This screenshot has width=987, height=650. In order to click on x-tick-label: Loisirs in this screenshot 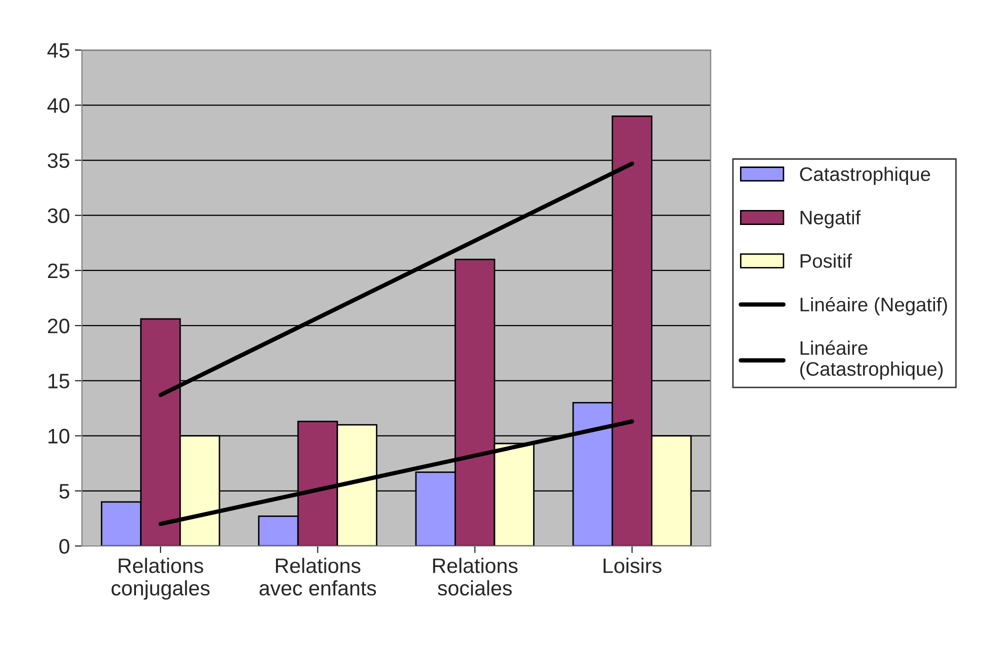, I will do `click(633, 566)`.